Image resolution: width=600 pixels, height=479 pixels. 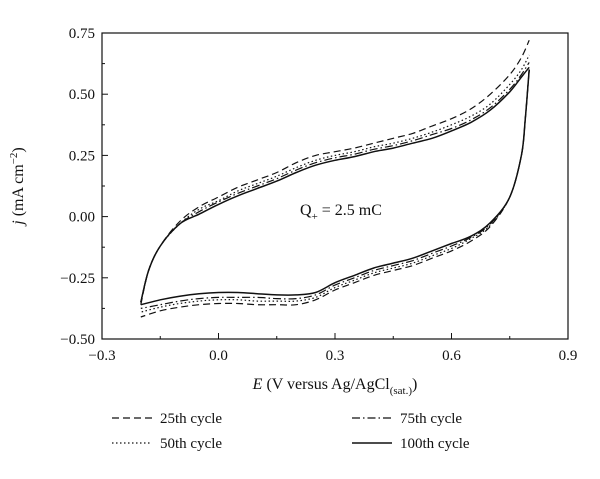 What do you see at coordinates (18, 223) in the screenshot?
I see `y-axis-symbol: j` at bounding box center [18, 223].